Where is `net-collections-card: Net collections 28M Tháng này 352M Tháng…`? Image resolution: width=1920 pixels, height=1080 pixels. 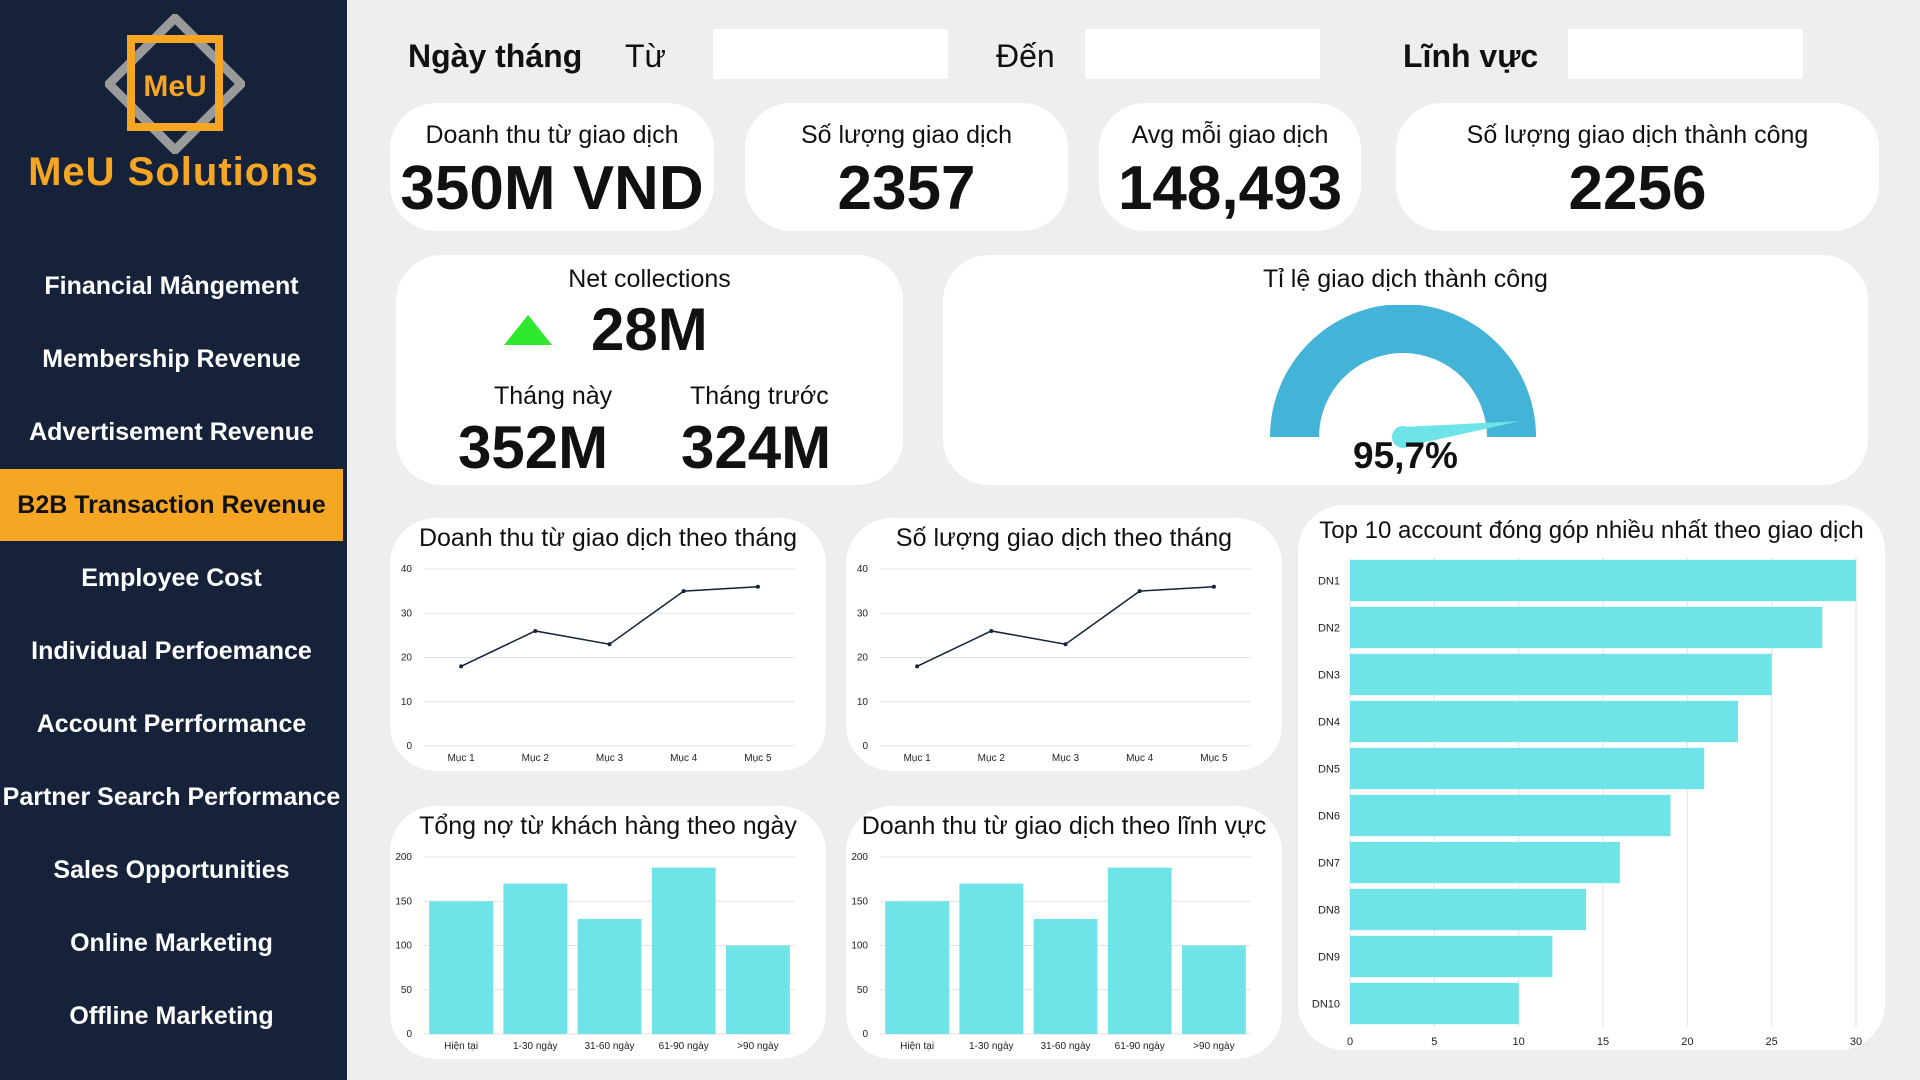
net-collections-card: Net collections 28M Tháng này 352M Tháng… is located at coordinates (649, 370).